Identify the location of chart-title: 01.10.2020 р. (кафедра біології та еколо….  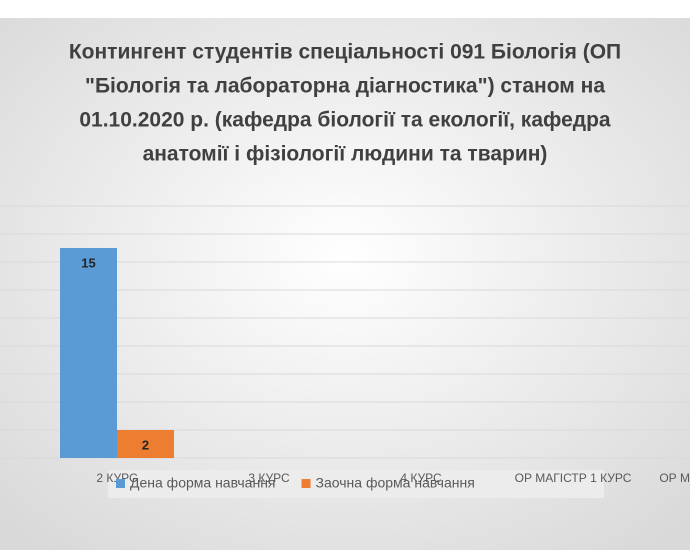
(345, 120).